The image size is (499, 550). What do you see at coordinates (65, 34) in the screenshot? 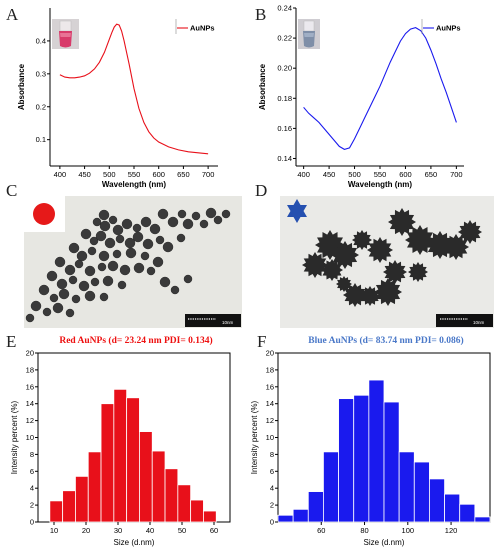
I see `red-vial-thumbnail` at bounding box center [65, 34].